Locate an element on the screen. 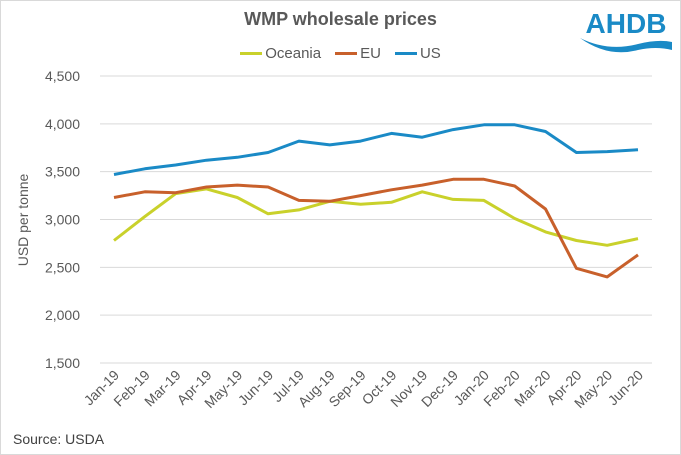 The image size is (681, 455). ahdb-logo: AHDB is located at coordinates (626, 30).